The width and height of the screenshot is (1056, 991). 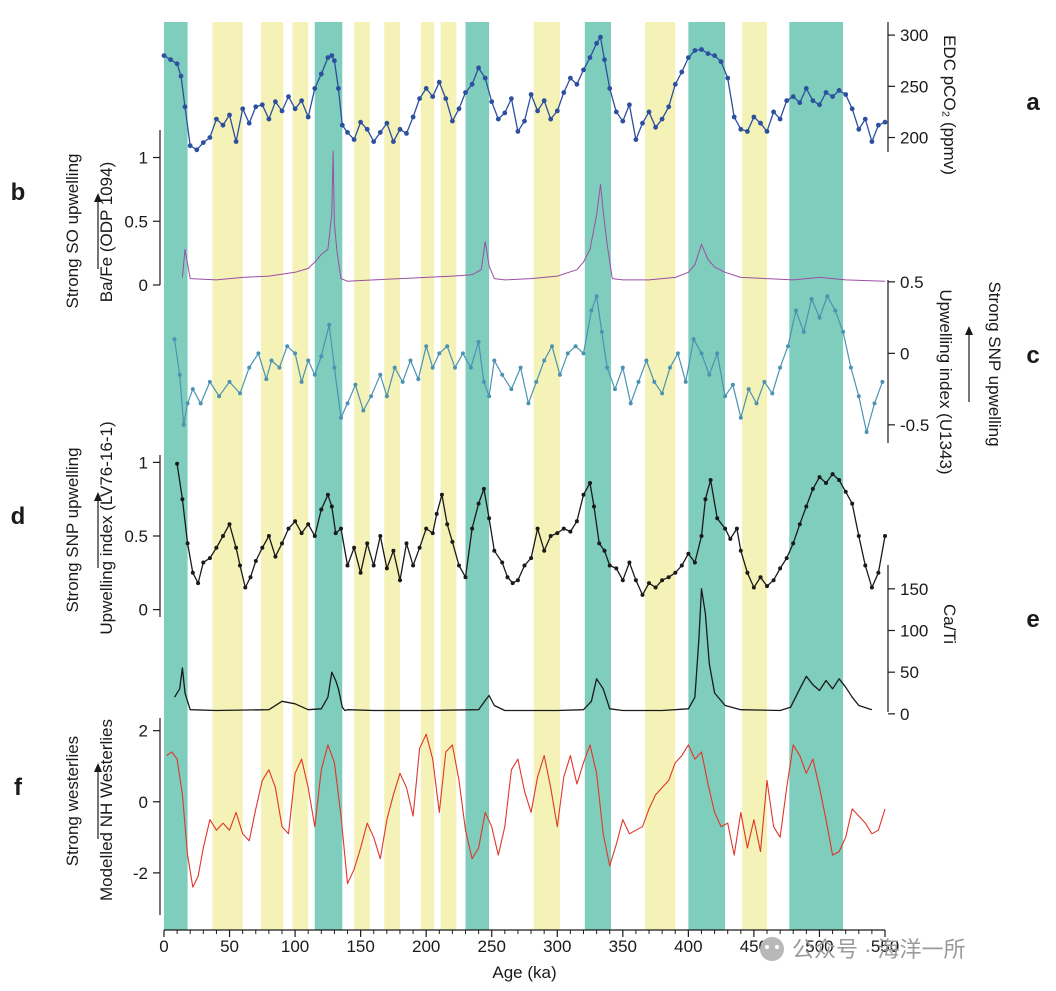 I want to click on arrowhead-d, so click(x=98, y=496).